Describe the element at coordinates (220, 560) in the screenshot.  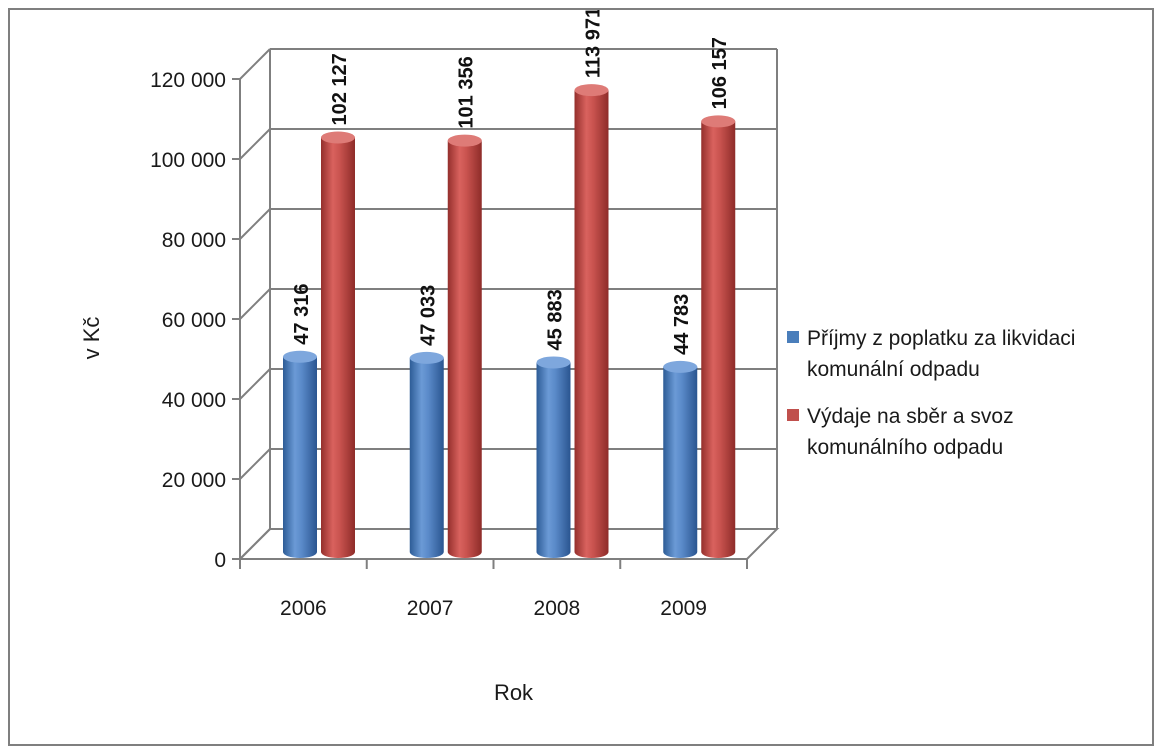
I see `y-tick-label: 0` at that location.